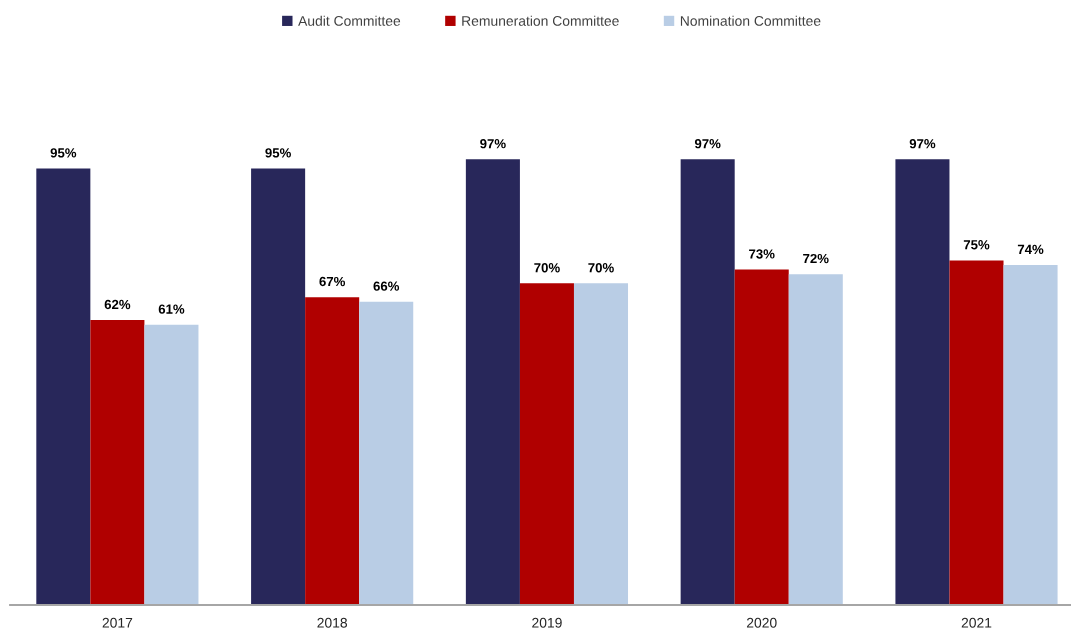 This screenshot has width=1071, height=632. I want to click on x-tick-label: 2021, so click(976, 622).